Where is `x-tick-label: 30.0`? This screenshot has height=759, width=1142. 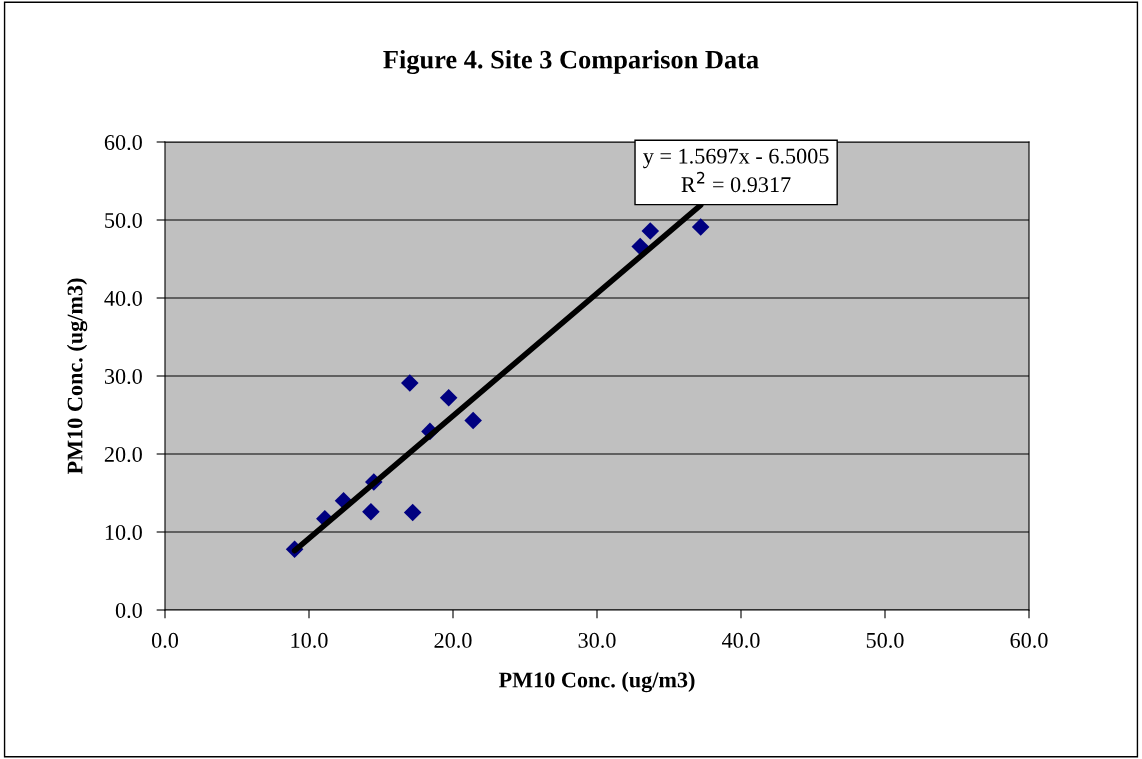
x-tick-label: 30.0 is located at coordinates (597, 640).